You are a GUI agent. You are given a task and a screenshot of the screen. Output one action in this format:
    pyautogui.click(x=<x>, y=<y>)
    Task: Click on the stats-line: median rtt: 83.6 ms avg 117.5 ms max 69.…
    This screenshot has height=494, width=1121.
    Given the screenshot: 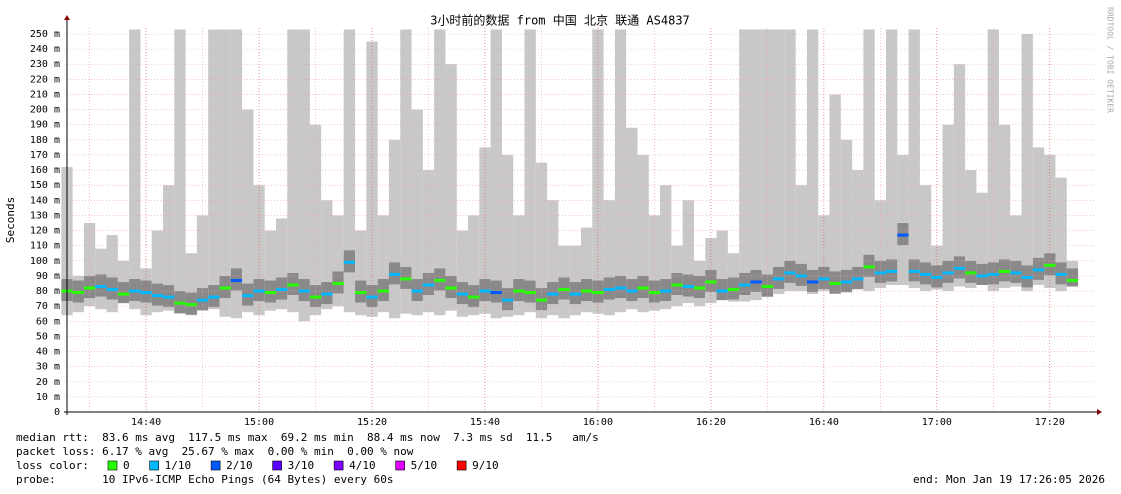 What is the action you would take?
    pyautogui.click(x=307, y=437)
    